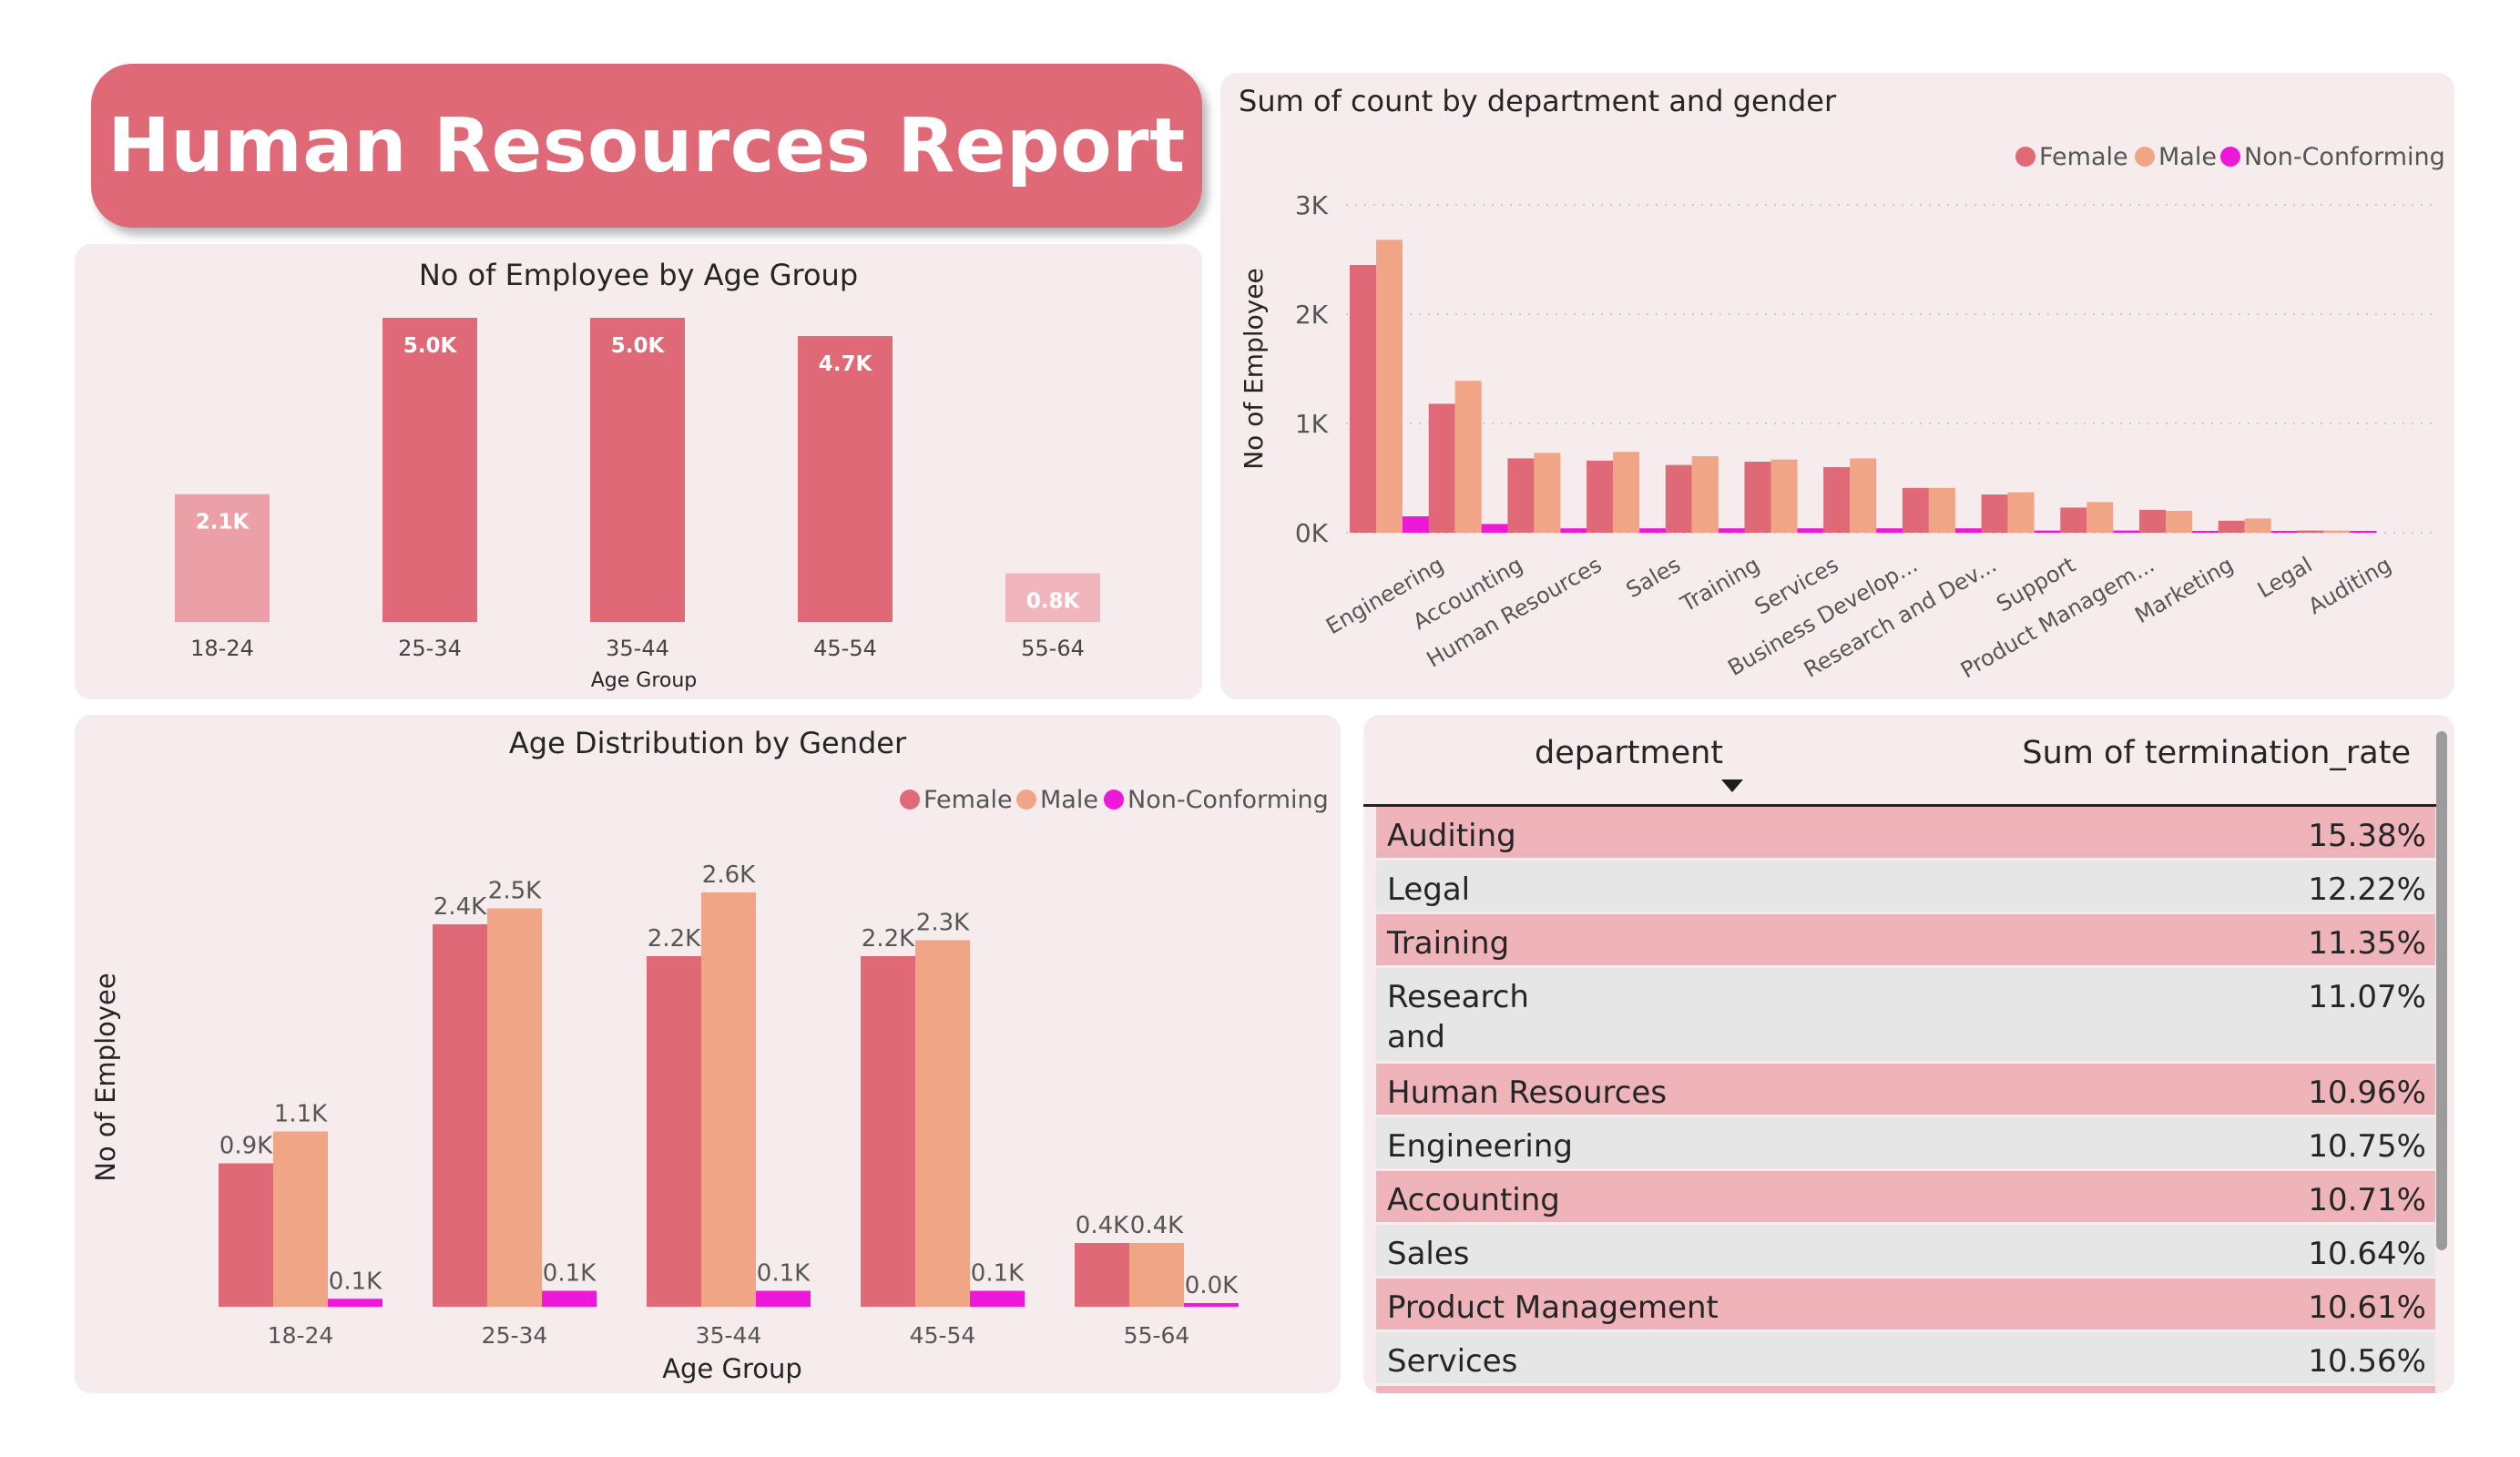 This screenshot has width=2520, height=1457. Describe the element at coordinates (2152, 521) in the screenshot. I see `bar-marketing-female` at that location.